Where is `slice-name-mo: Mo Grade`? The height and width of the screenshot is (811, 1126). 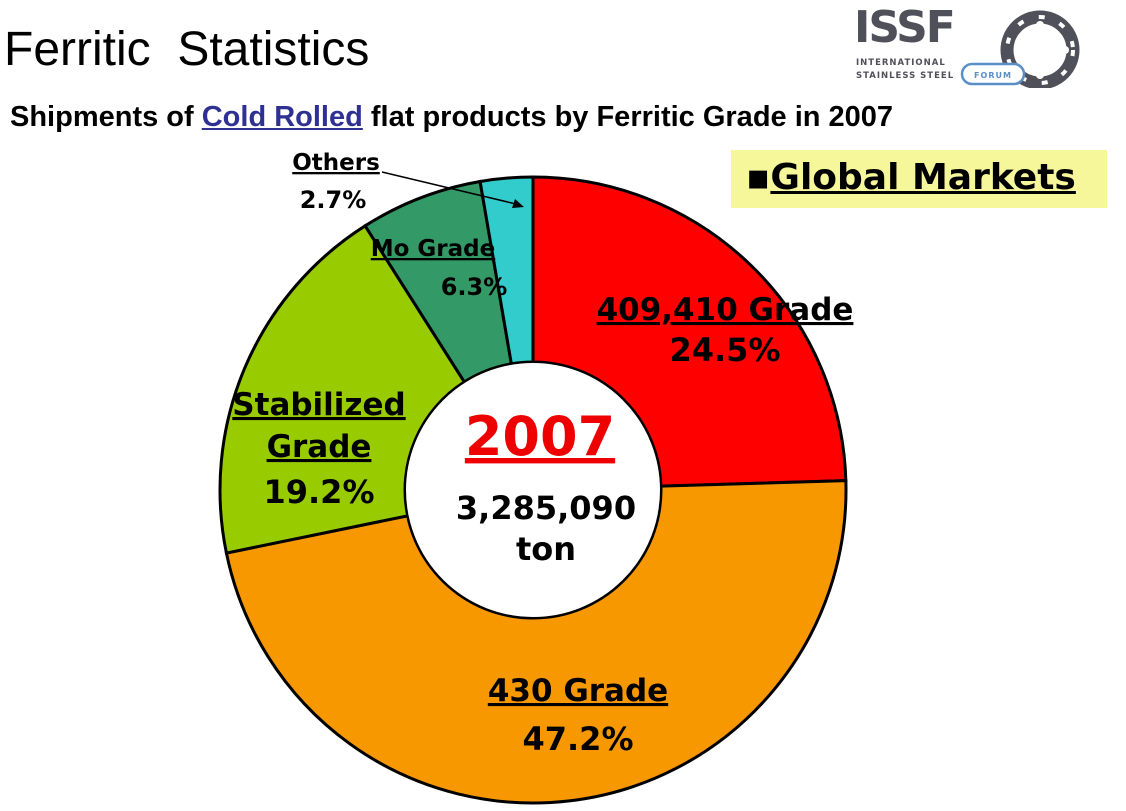
slice-name-mo: Mo Grade is located at coordinates (433, 249).